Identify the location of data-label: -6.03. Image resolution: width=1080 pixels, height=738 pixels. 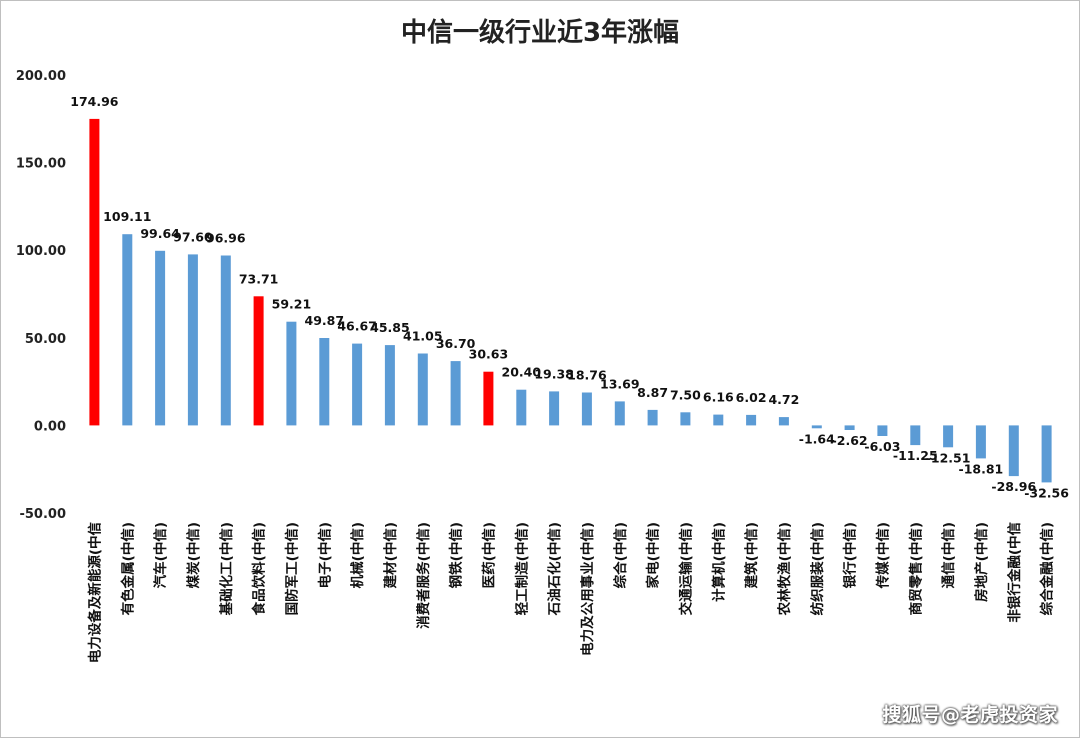
(882, 446).